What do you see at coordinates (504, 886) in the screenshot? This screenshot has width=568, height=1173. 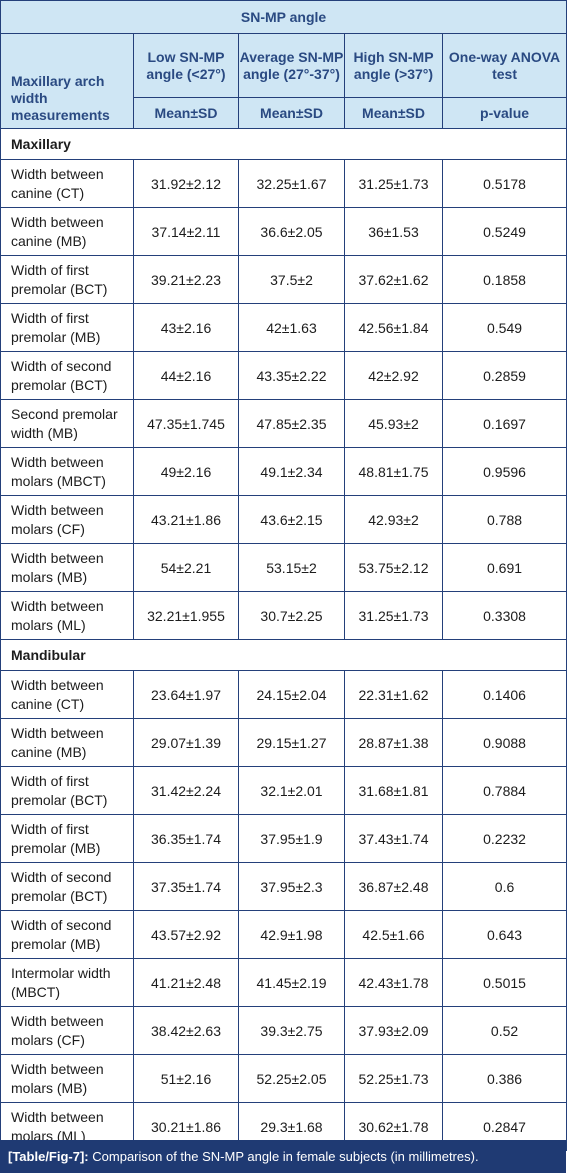 I see `p-value-cell: 0.6` at bounding box center [504, 886].